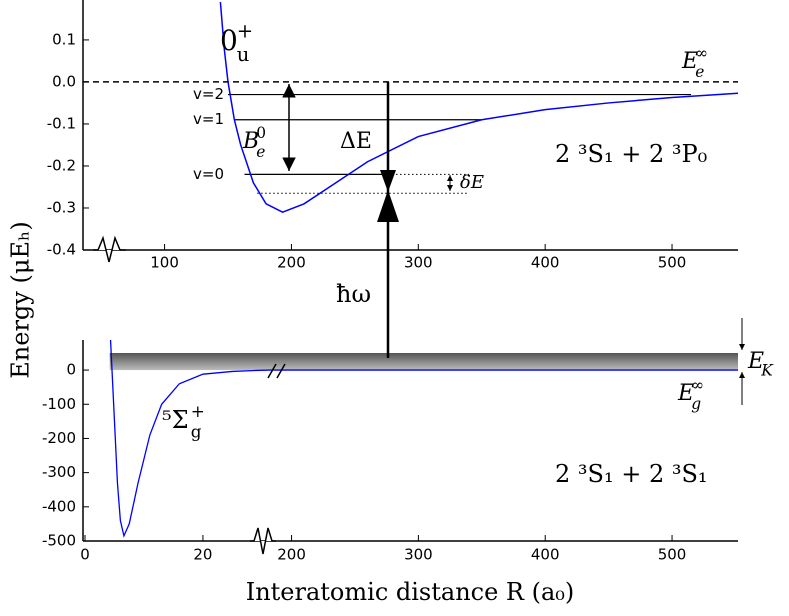 This screenshot has height=616, width=789. Describe the element at coordinates (59, 472) in the screenshot. I see `y-tick-label: -300` at that location.